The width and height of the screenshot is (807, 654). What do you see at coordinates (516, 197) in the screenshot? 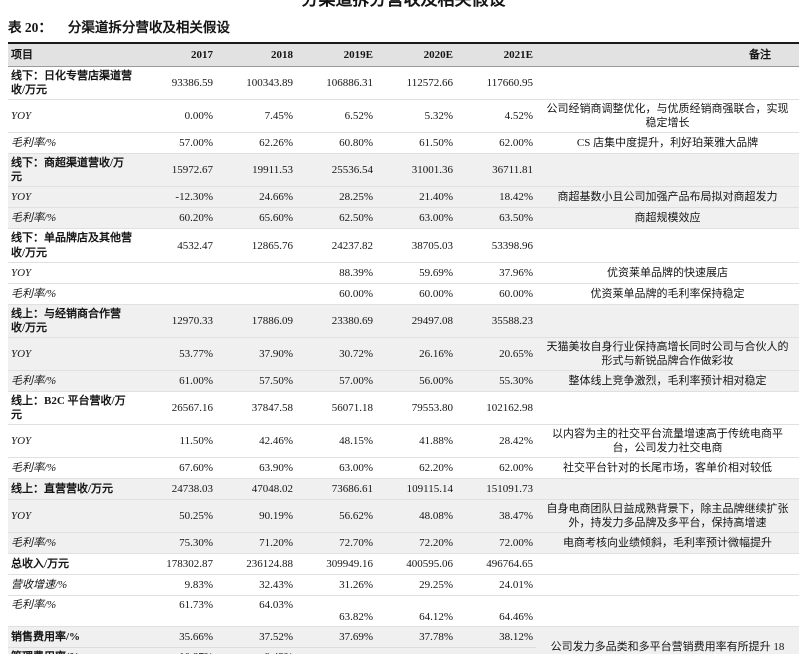
I see `value-cell: 18.42%` at bounding box center [516, 197].